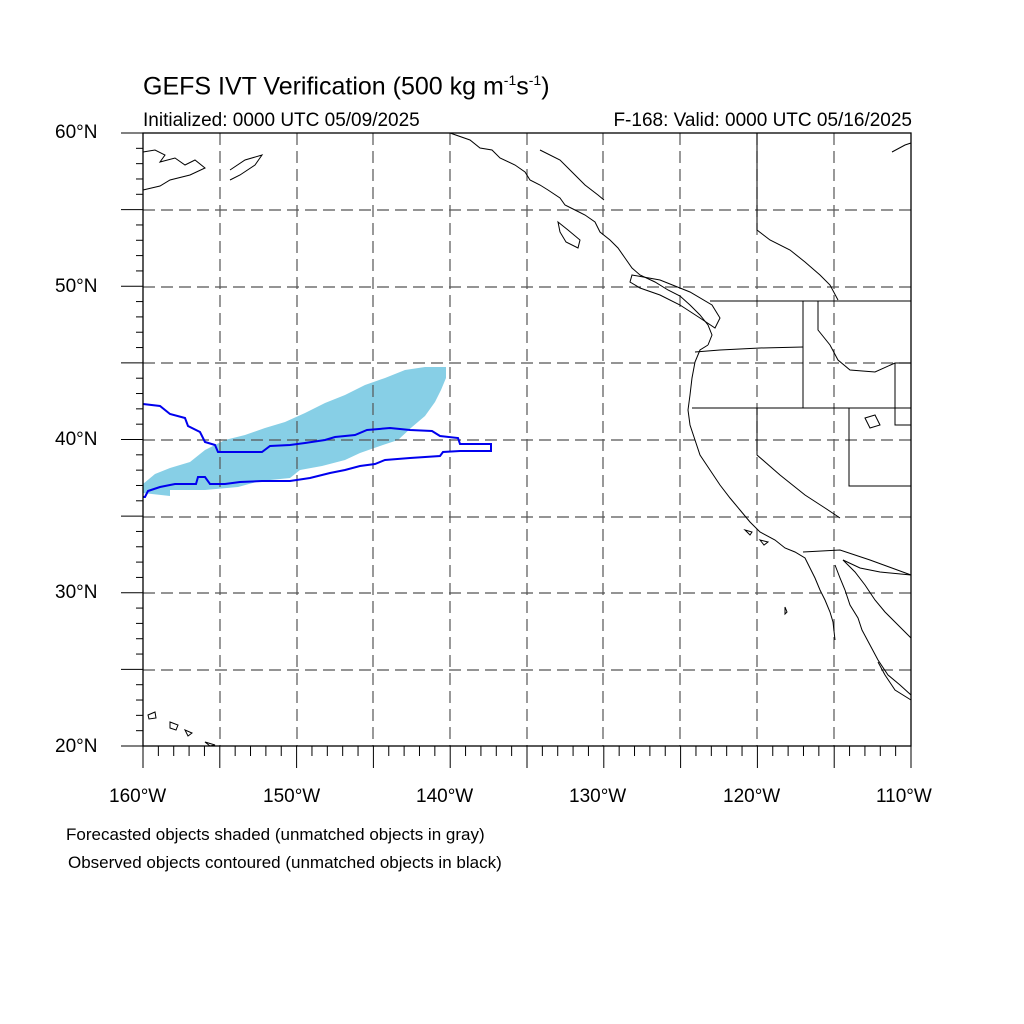 The height and width of the screenshot is (1024, 1024). What do you see at coordinates (346, 86) in the screenshot?
I see `map-title: GEFS IVT Verification (500 kg m-1s-1)` at bounding box center [346, 86].